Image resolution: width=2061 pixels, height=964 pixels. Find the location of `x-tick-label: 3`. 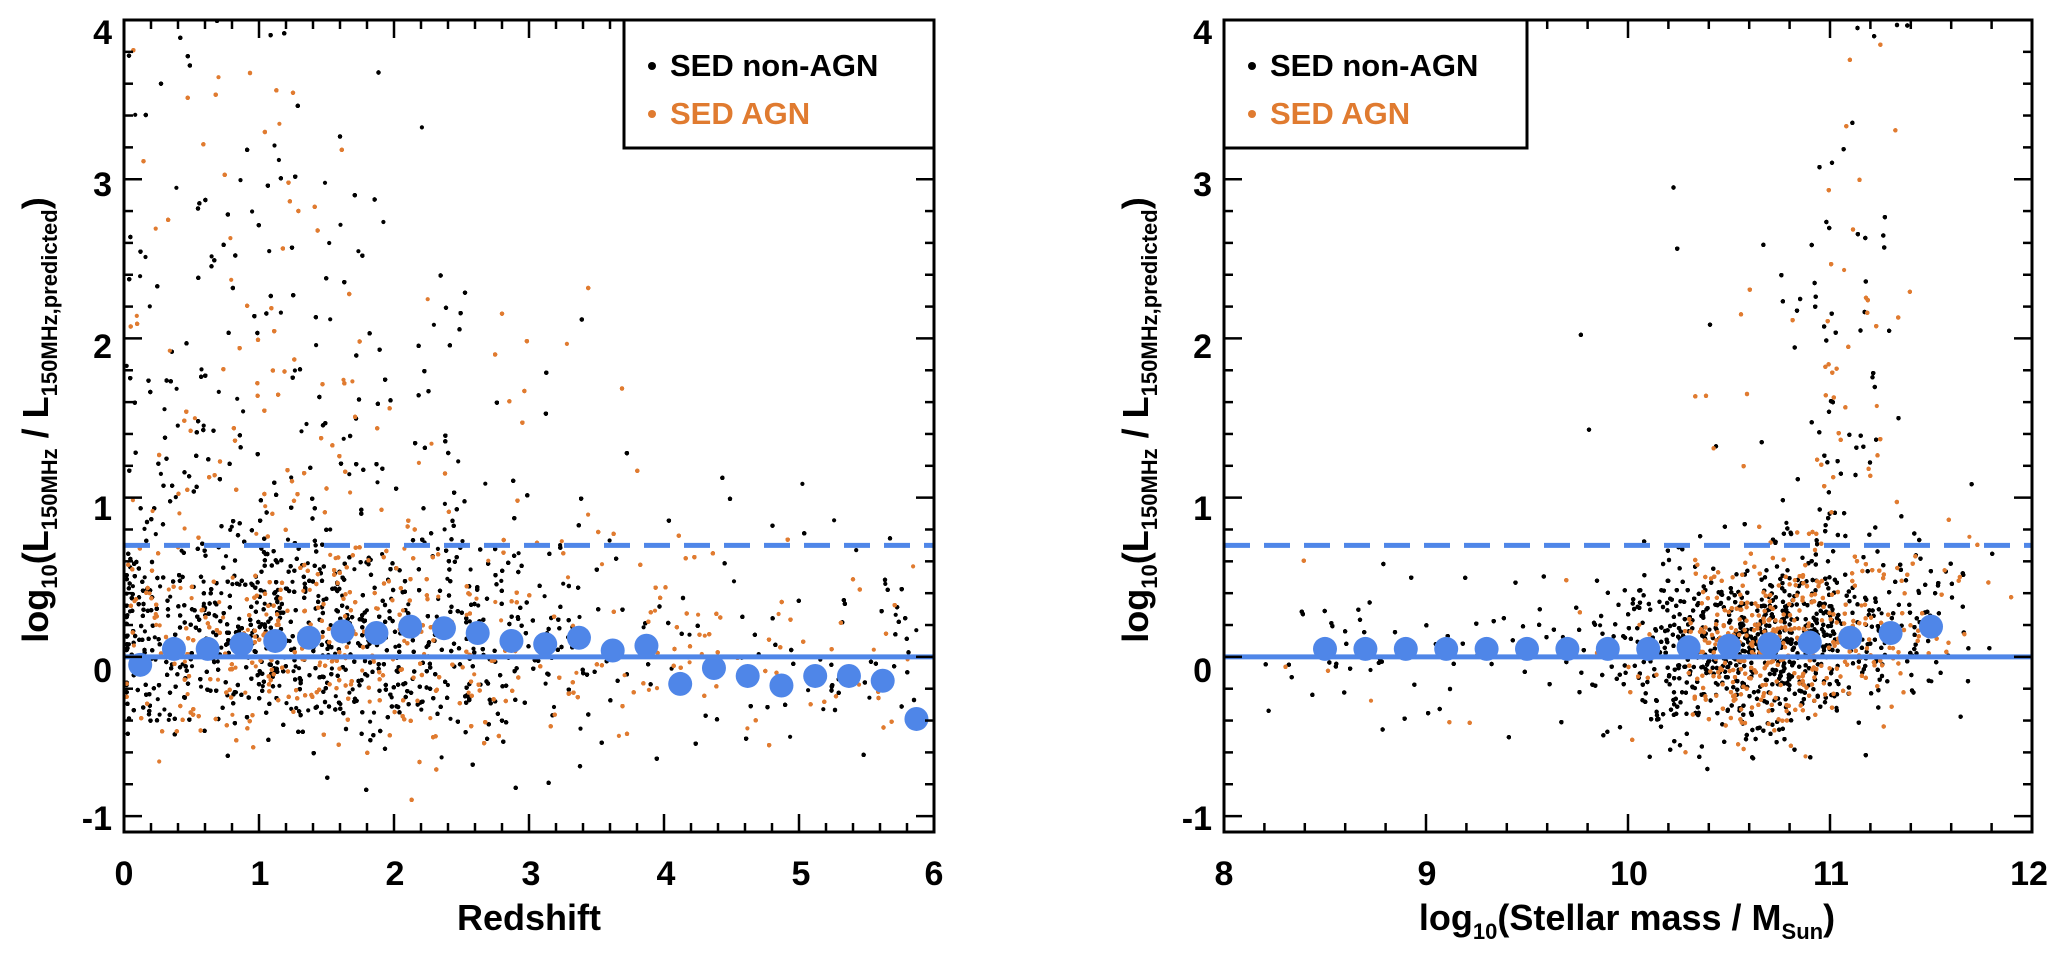

x-tick-label: 3 is located at coordinates (531, 874).